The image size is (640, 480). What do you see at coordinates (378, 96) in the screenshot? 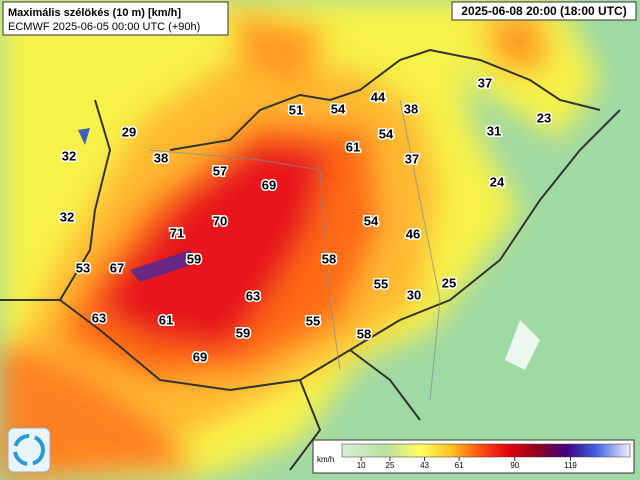
I see `station-value: 44` at bounding box center [378, 96].